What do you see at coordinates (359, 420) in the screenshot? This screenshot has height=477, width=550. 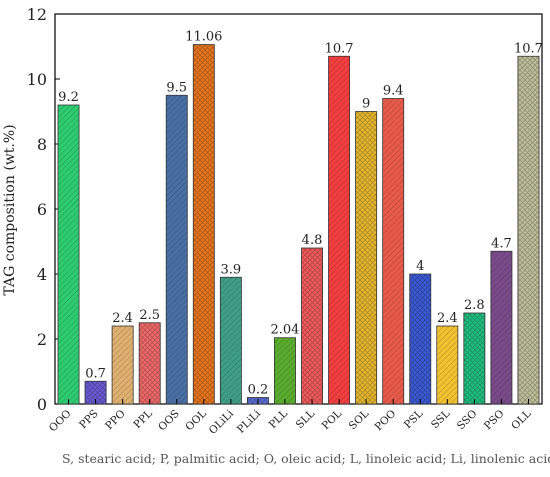 I see `x-tick-label: SOL` at bounding box center [359, 420].